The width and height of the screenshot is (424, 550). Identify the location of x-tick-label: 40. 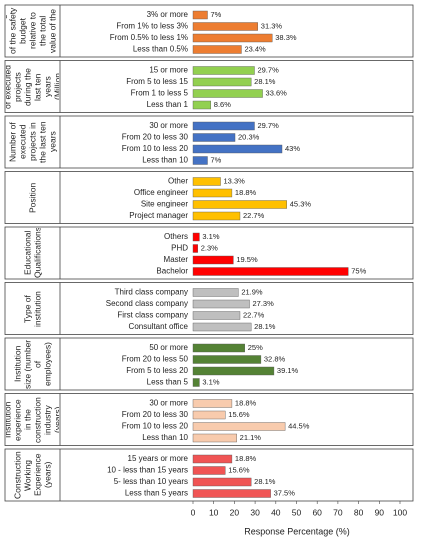
(276, 512).